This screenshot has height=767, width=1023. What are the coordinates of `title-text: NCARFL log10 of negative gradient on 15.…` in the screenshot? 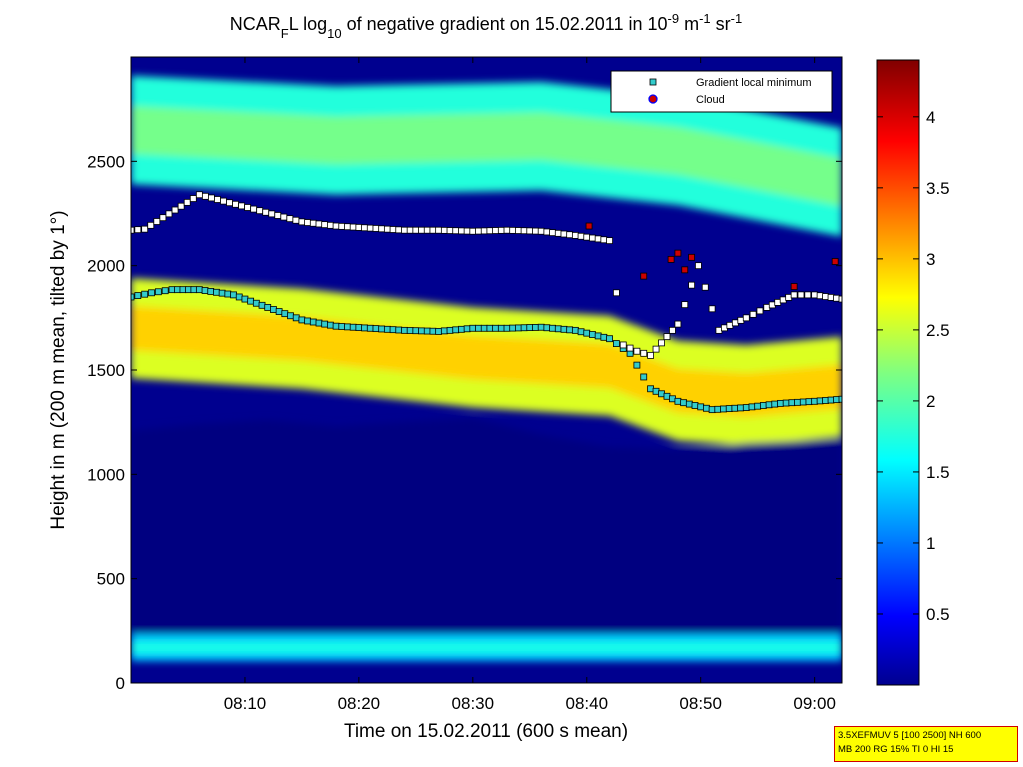 It's located at (486, 26).